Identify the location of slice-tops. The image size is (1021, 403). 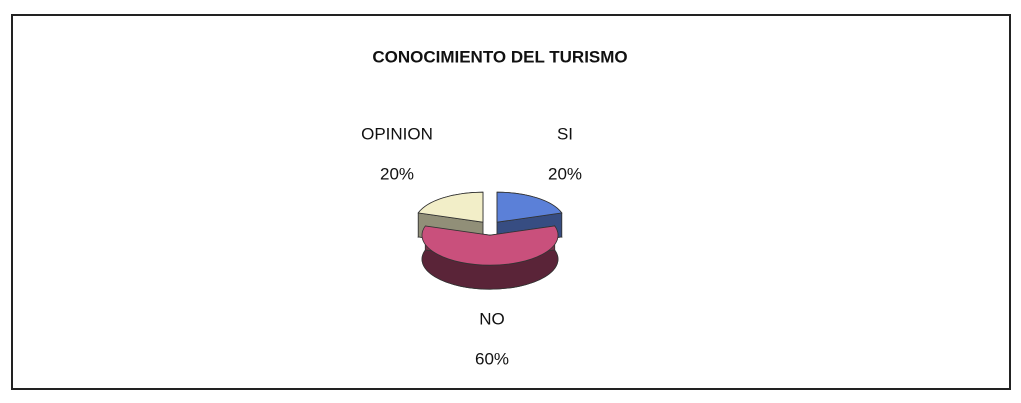
(490, 228).